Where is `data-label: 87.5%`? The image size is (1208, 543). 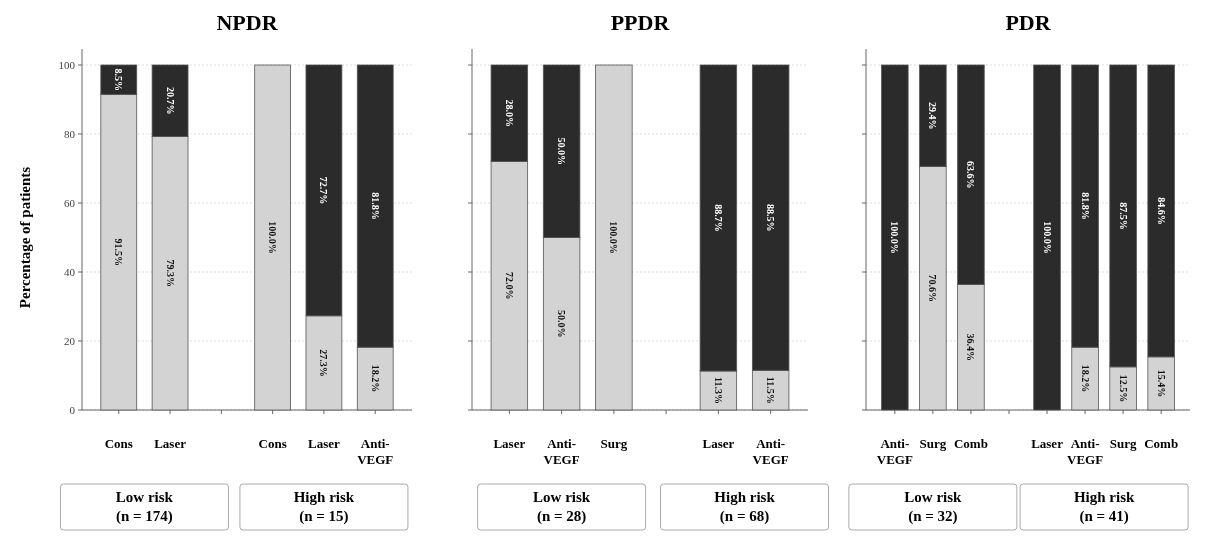 data-label: 87.5% is located at coordinates (1123, 216).